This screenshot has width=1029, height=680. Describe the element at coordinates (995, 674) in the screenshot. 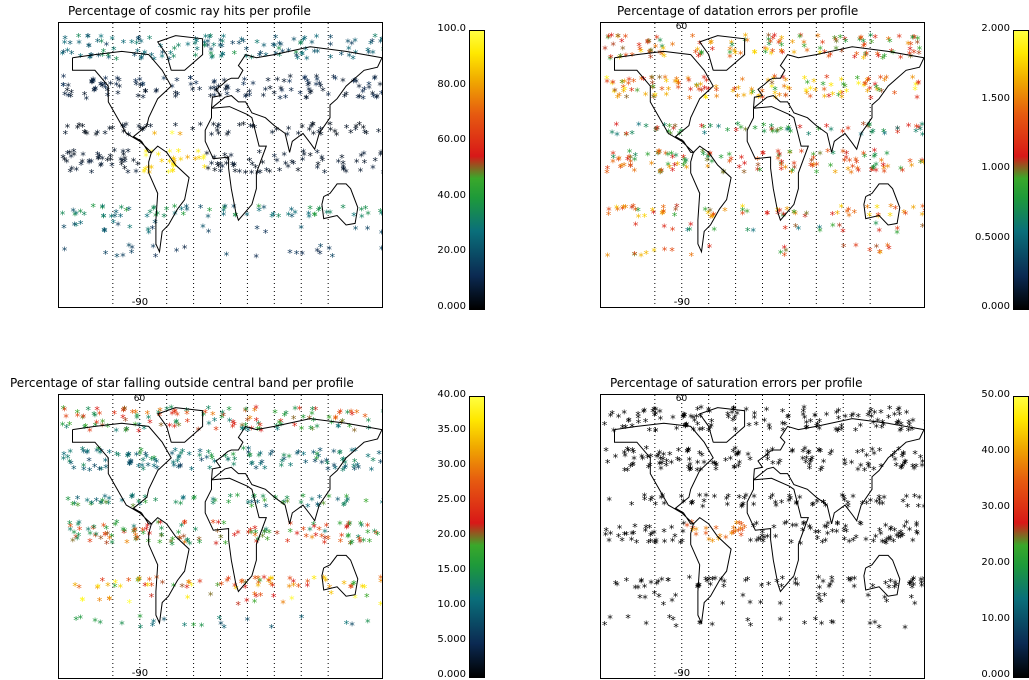

I see `colorbar-tick-label: 0.000` at that location.